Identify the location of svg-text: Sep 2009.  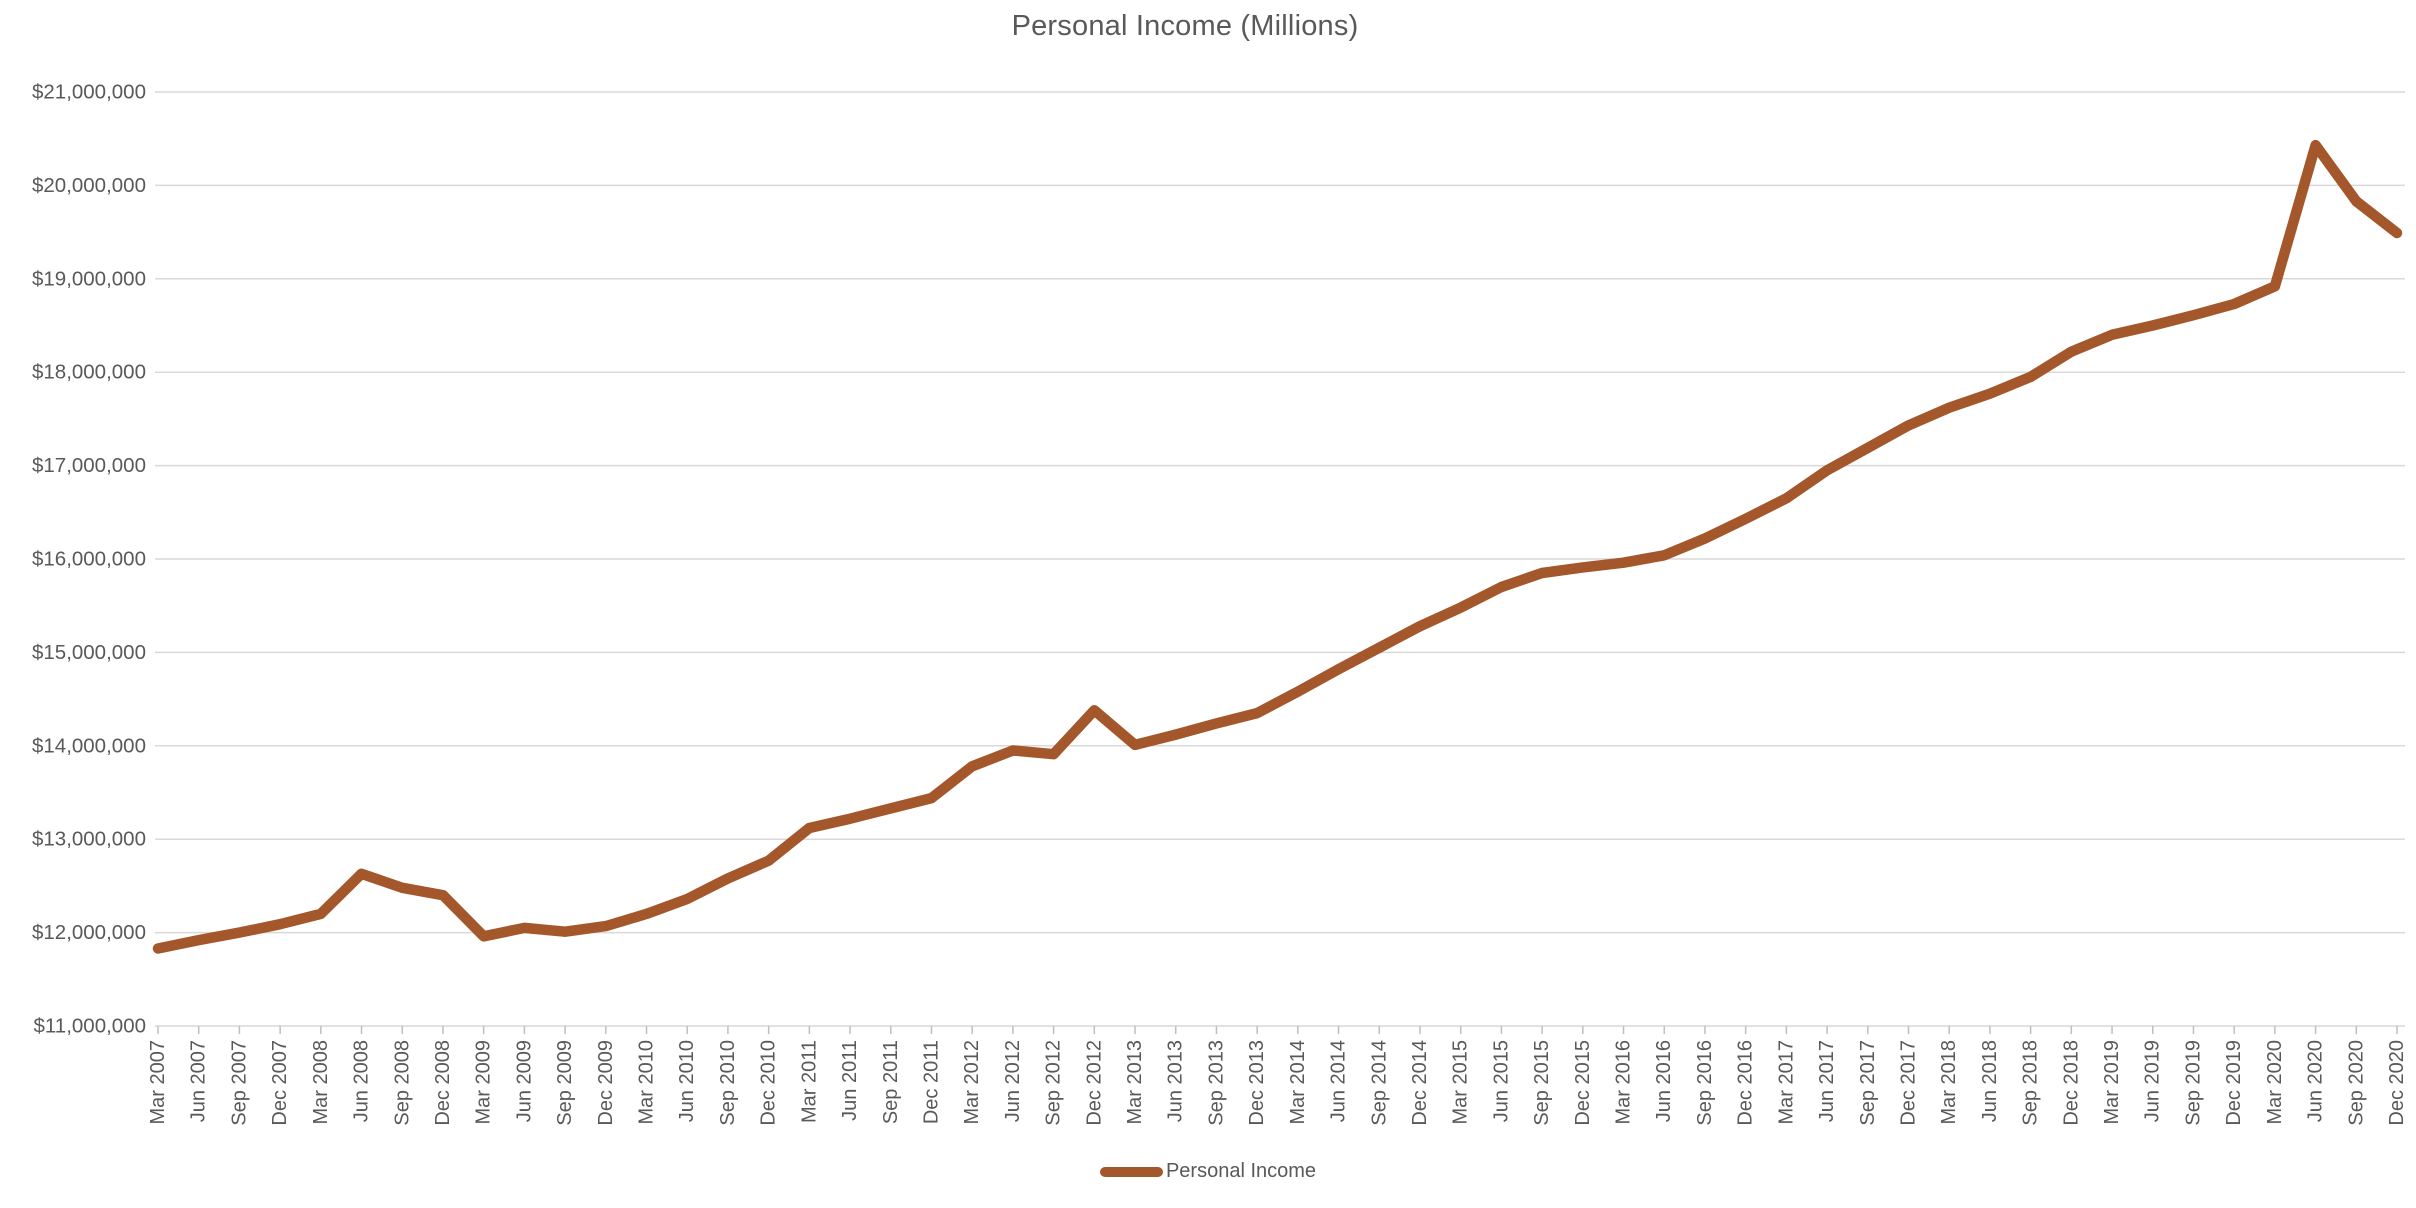
(565, 1083).